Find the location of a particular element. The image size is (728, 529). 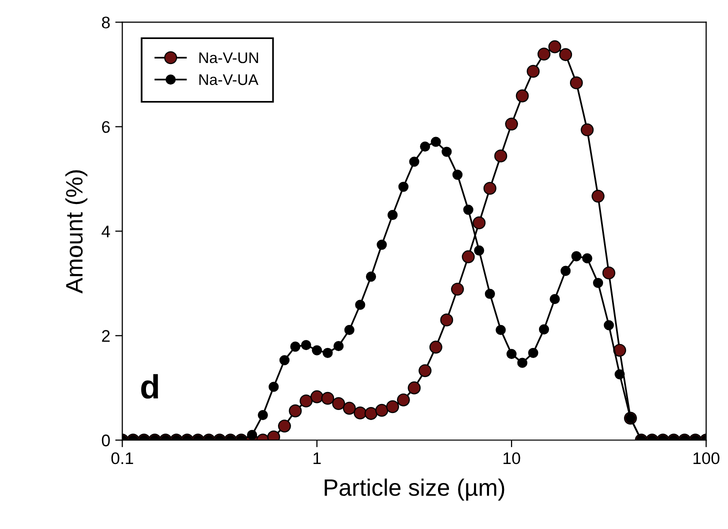

x-tick-label: 0.1 is located at coordinates (122, 458).